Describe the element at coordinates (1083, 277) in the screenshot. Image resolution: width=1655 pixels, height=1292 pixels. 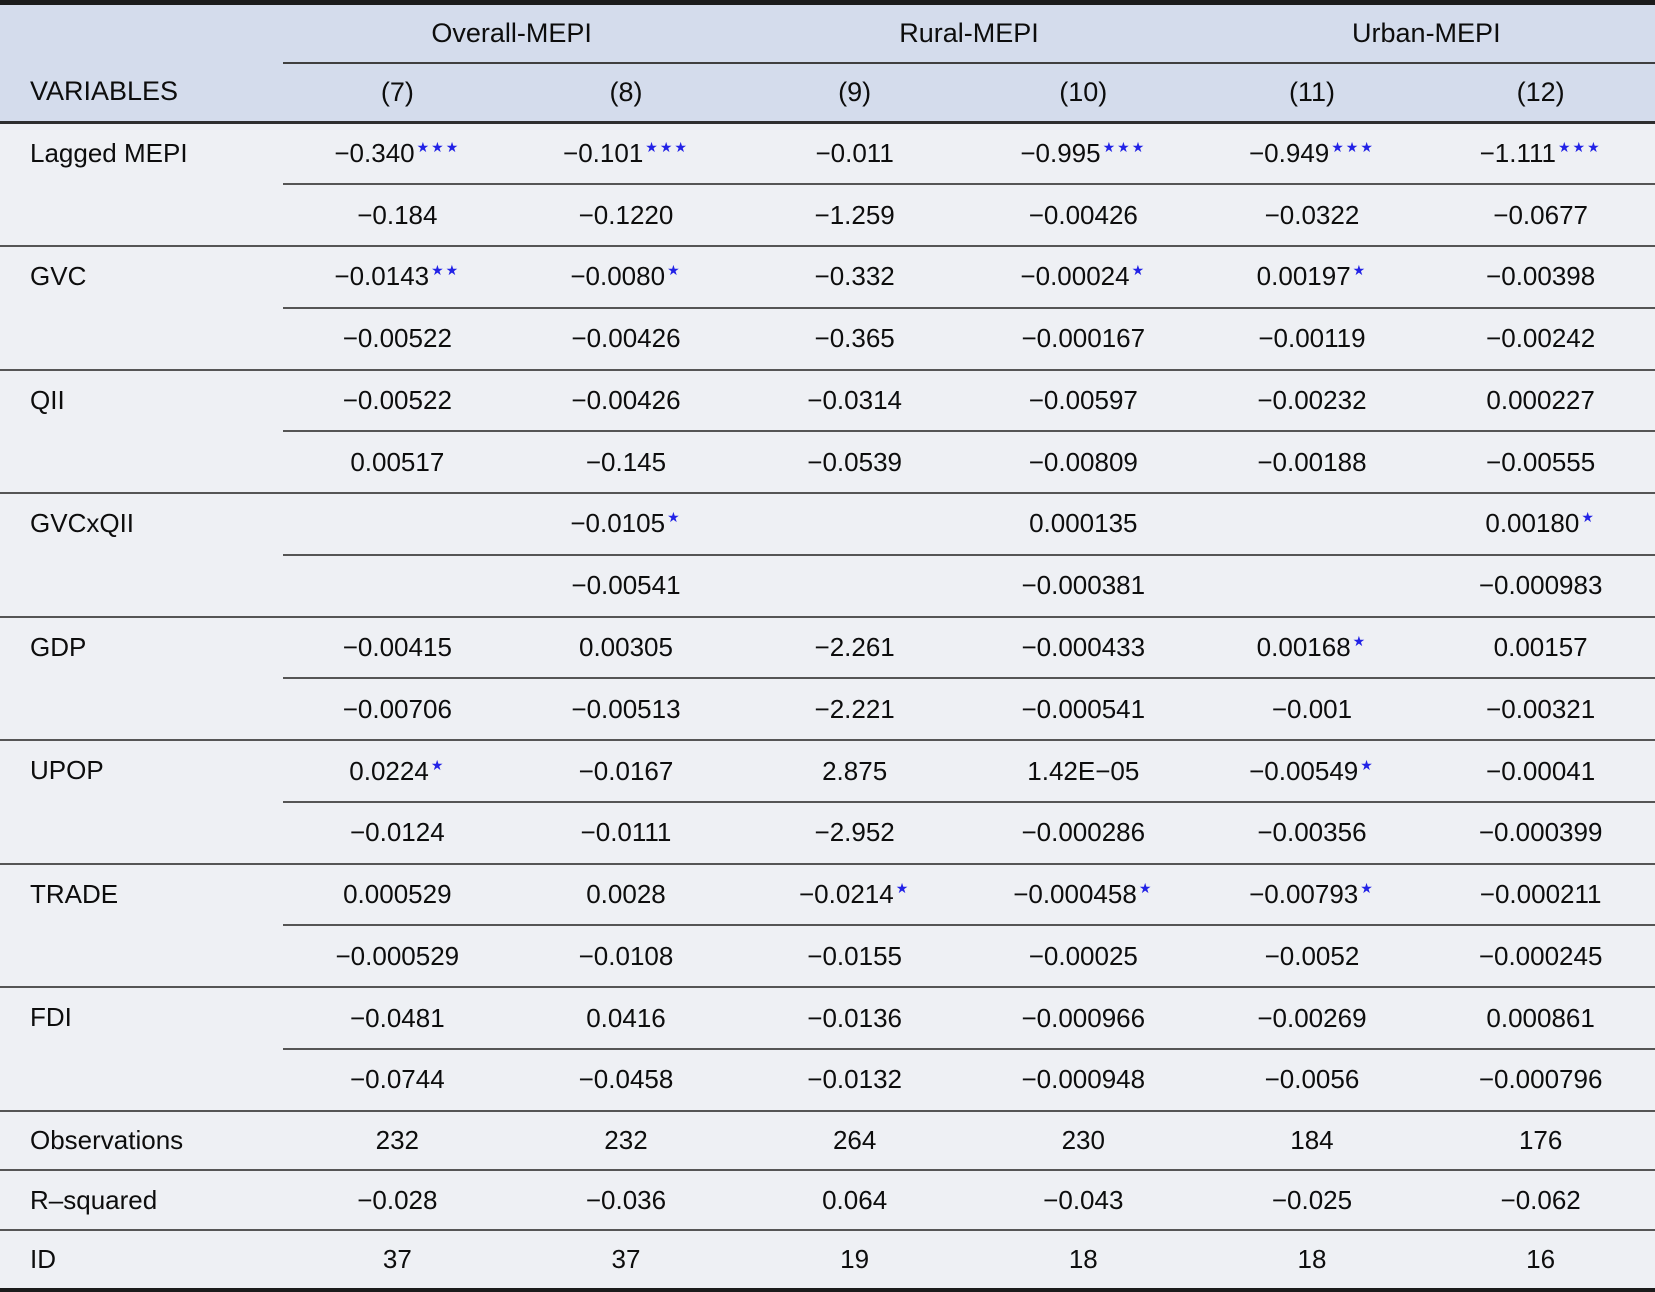
I see `coefficient-cell: −0.00024 ★` at that location.